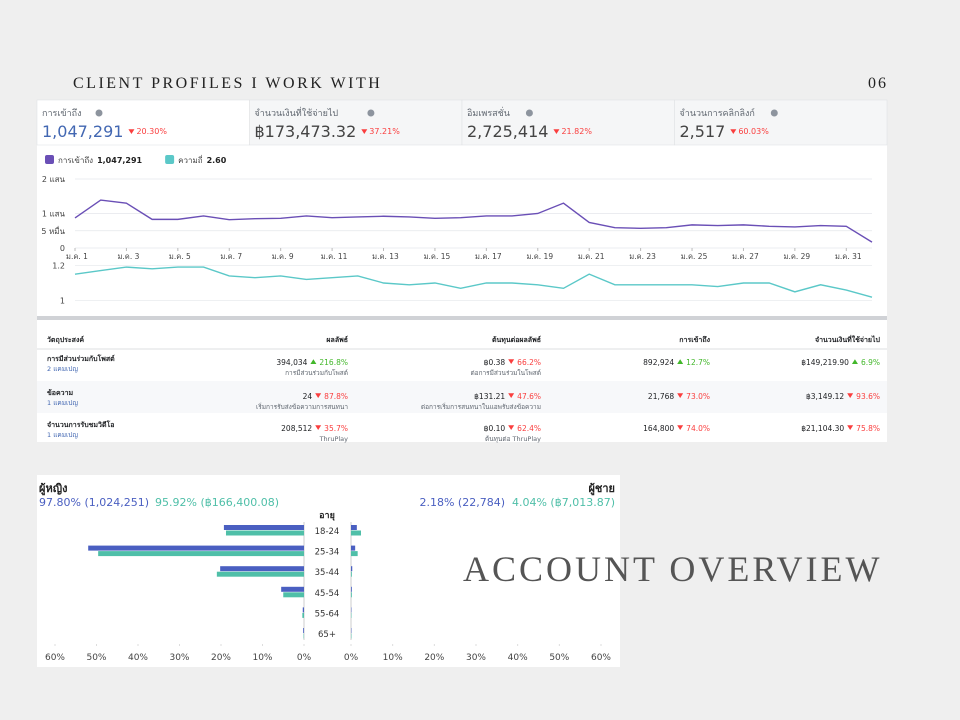 Image resolution: width=960 pixels, height=720 pixels. What do you see at coordinates (698, 362) in the screenshot?
I see `change: 12.7%` at bounding box center [698, 362].